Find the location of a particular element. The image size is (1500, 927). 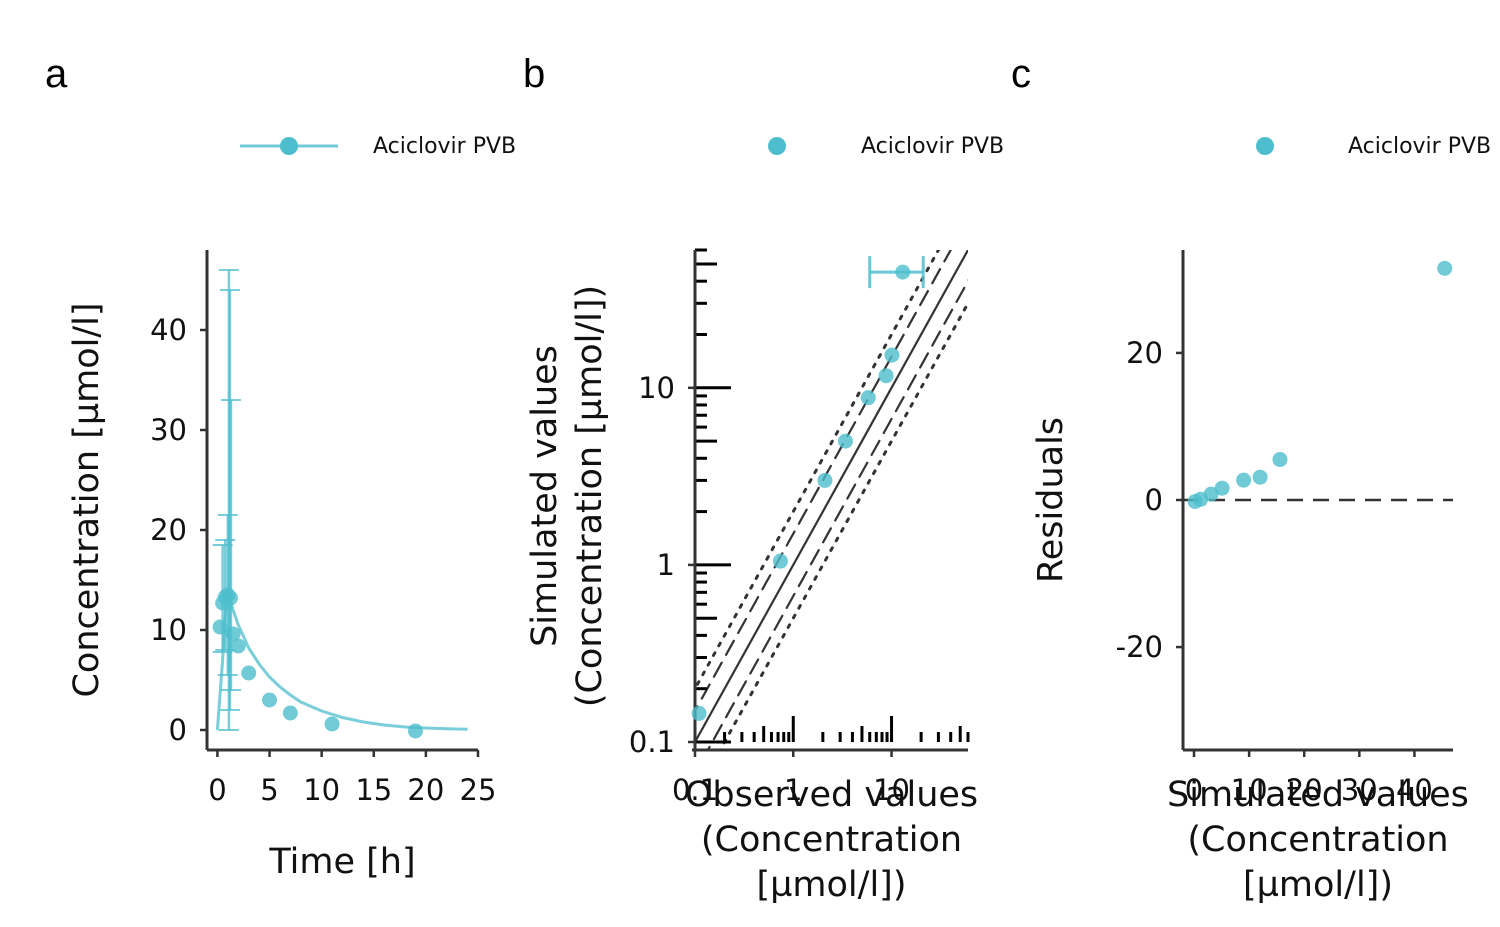

x-tick-label: 25 is located at coordinates (478, 790).